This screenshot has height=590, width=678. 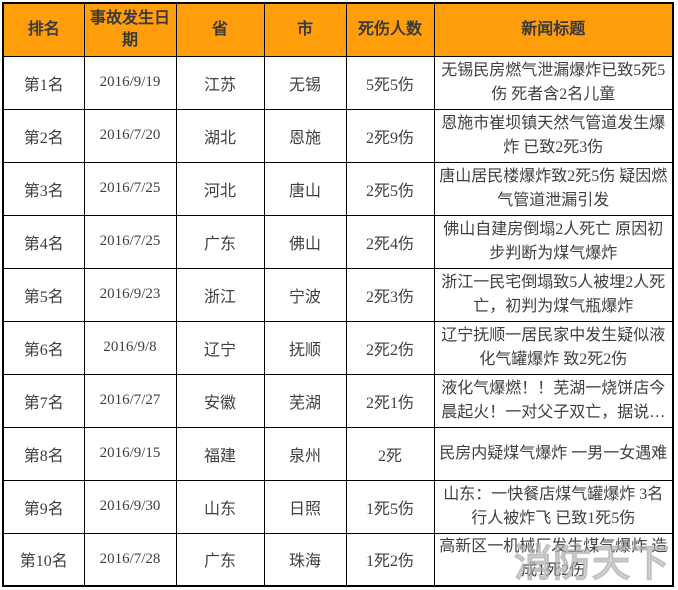 What do you see at coordinates (220, 188) in the screenshot?
I see `cell-province: 河北` at bounding box center [220, 188].